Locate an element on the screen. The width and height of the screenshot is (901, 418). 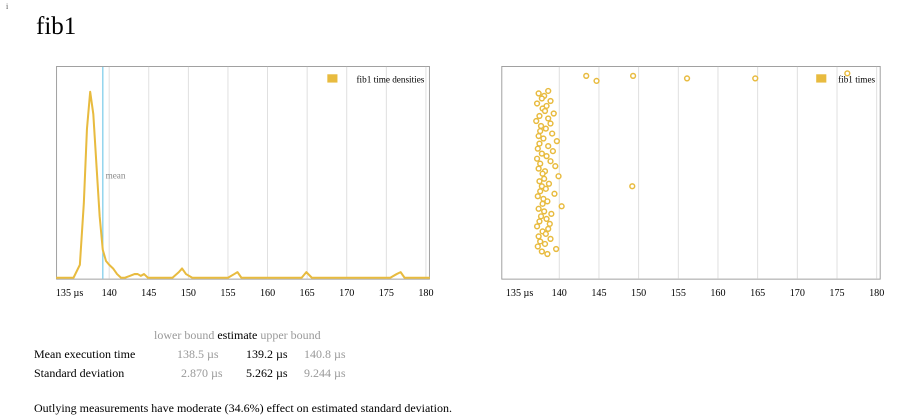
bounds-header: lower bound estimate upper bound is located at coordinates (237, 335).